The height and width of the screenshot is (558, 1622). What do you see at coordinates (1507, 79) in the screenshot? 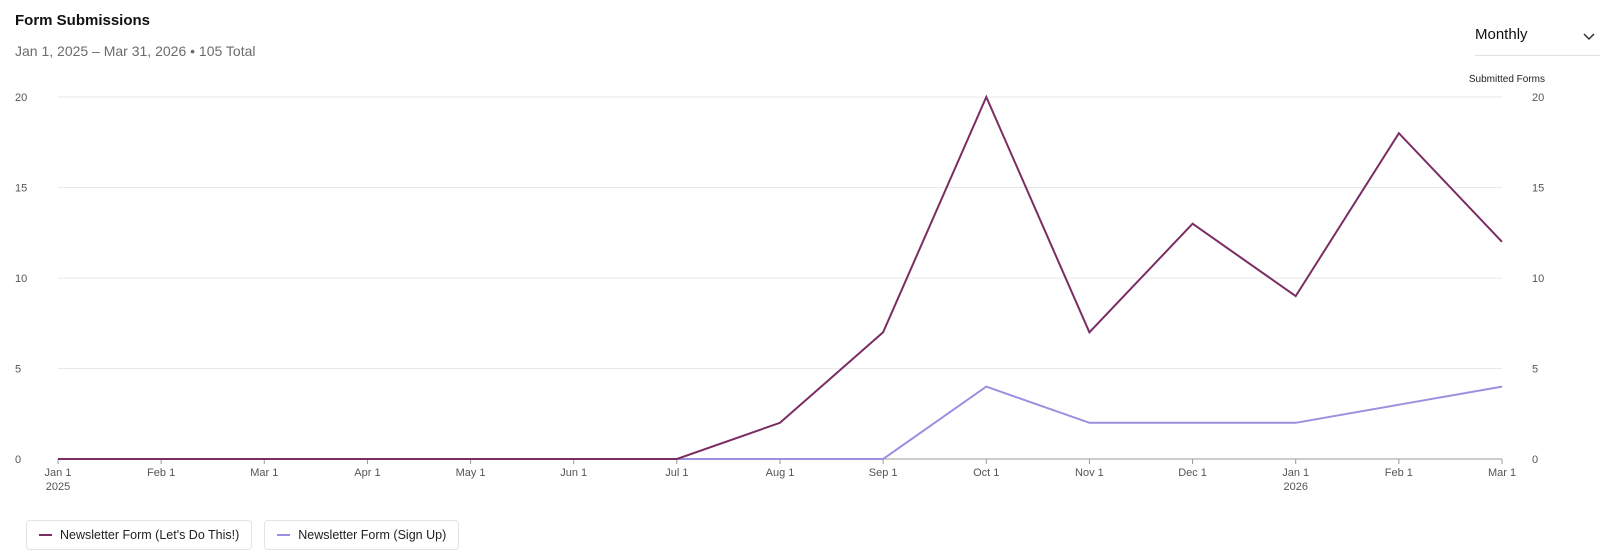
I see `right-axis-title: Submitted Forms` at bounding box center [1507, 79].